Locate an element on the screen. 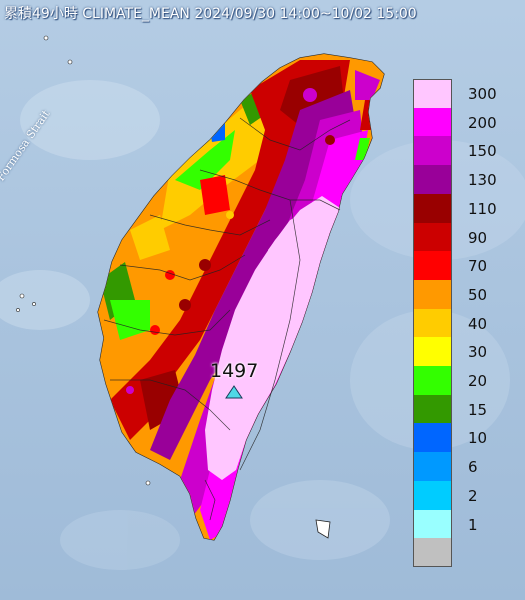 This screenshot has height=600, width=525. max-station-value: 1497 is located at coordinates (234, 371).